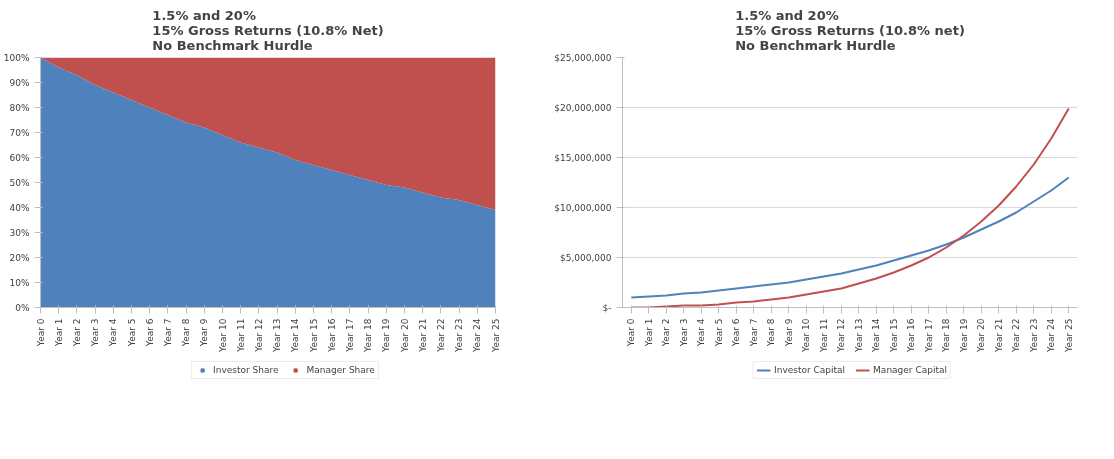 This screenshot has height=459, width=1114. Describe the element at coordinates (19, 132) in the screenshot. I see `y-tick-label: 70%` at that location.